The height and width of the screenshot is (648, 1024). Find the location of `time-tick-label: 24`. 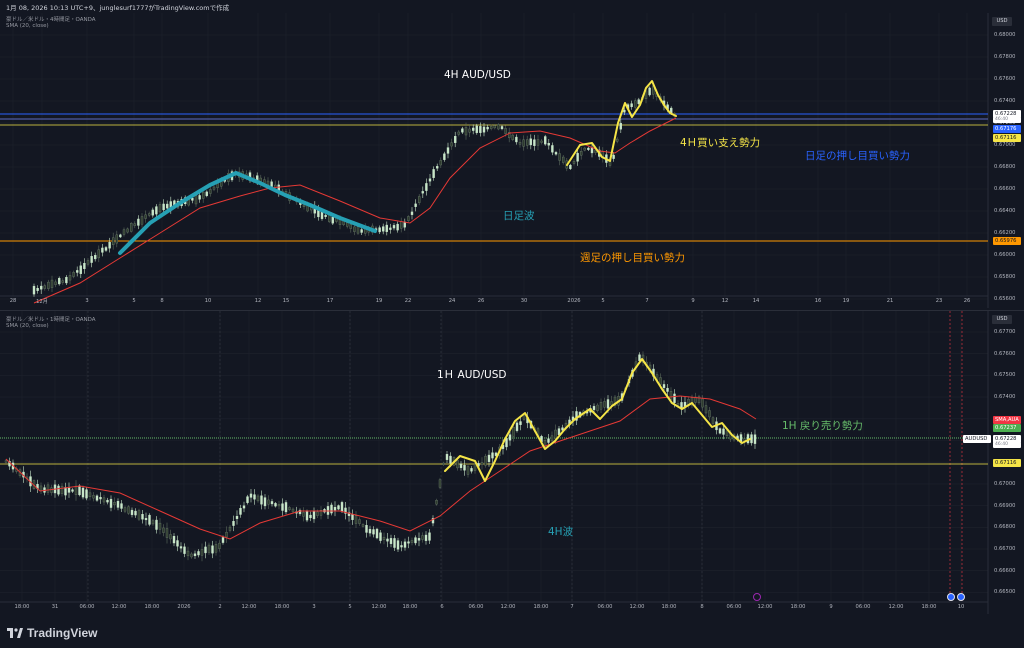

time-tick-label: 24 is located at coordinates (452, 301).